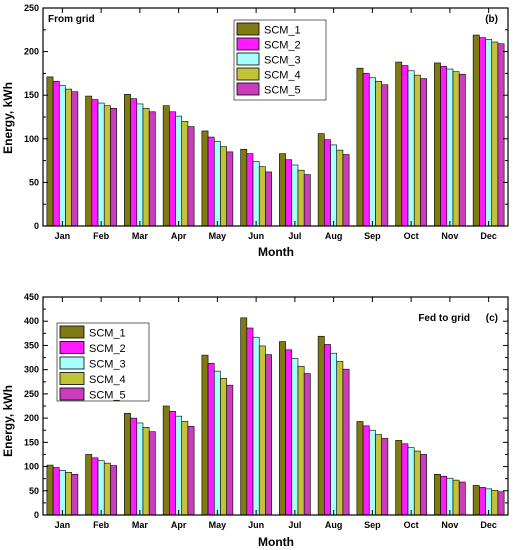  I want to click on chart-b-bar-scm3-jan, so click(62, 156).